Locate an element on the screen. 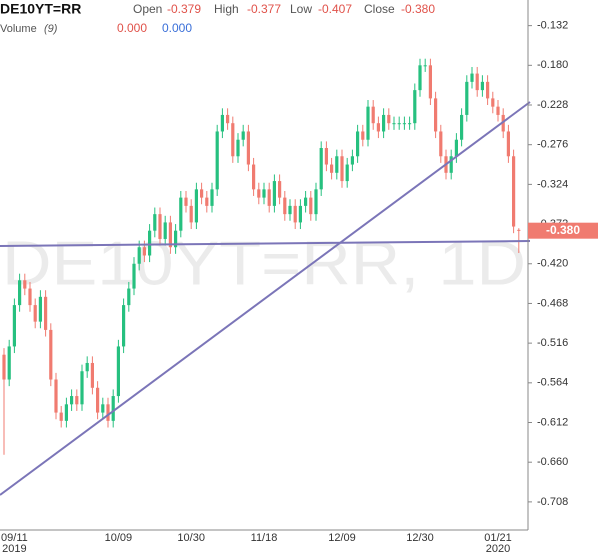  y-tick-label: -0.516 is located at coordinates (552, 343).